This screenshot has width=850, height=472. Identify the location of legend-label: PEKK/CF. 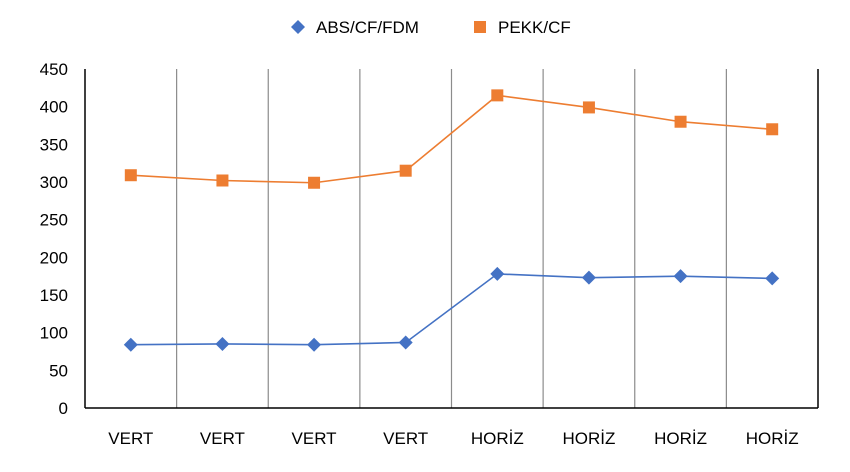
(534, 27).